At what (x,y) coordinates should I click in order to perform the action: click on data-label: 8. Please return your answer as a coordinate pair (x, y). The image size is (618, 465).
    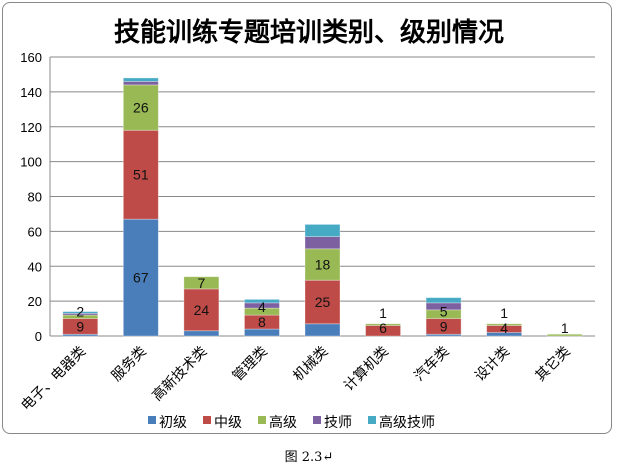
    Looking at the image, I should click on (262, 322).